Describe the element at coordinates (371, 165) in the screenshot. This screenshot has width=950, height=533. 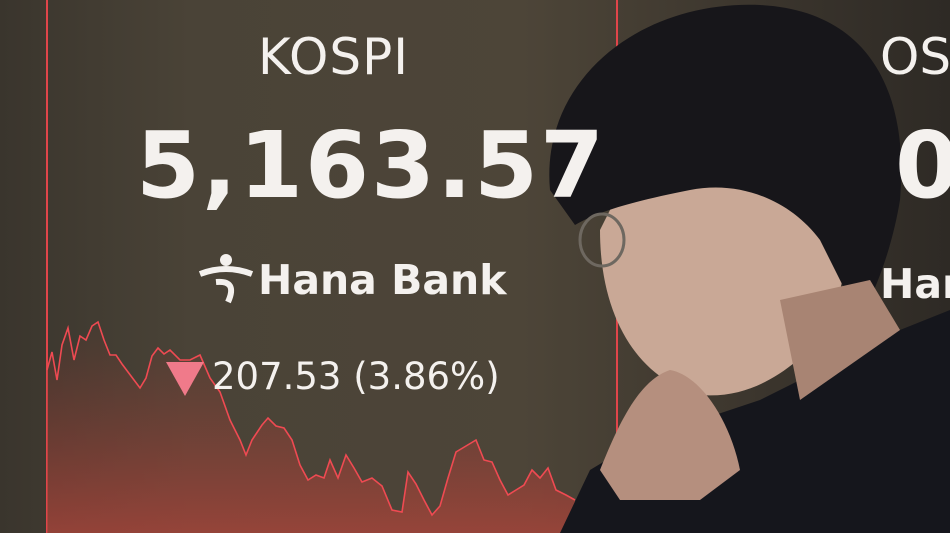
I see `index-value: 5,163.57` at that location.